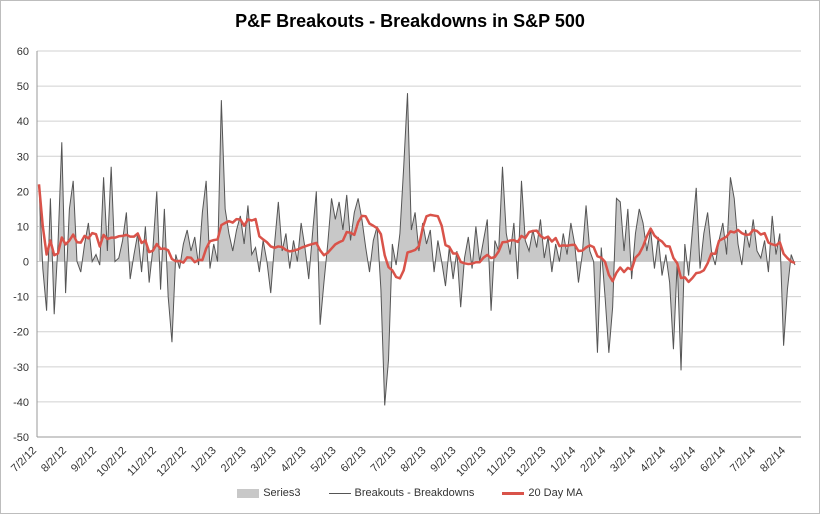  I want to click on y-tick-label: 60, so click(23, 52).